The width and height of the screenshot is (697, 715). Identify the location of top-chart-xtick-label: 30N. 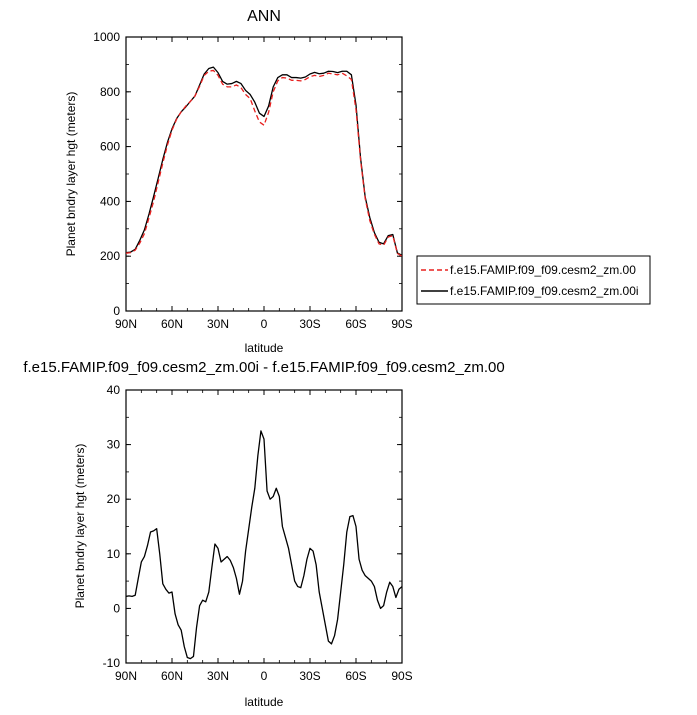
(218, 324).